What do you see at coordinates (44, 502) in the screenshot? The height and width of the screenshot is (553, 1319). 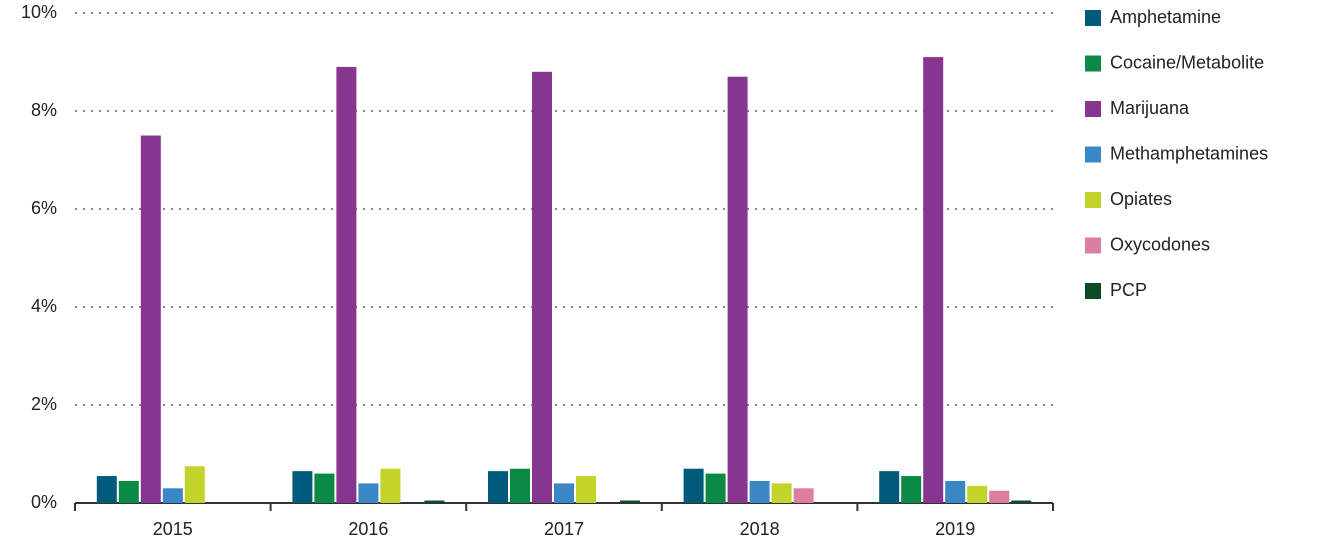 I see `y-tick-label: 0%` at bounding box center [44, 502].